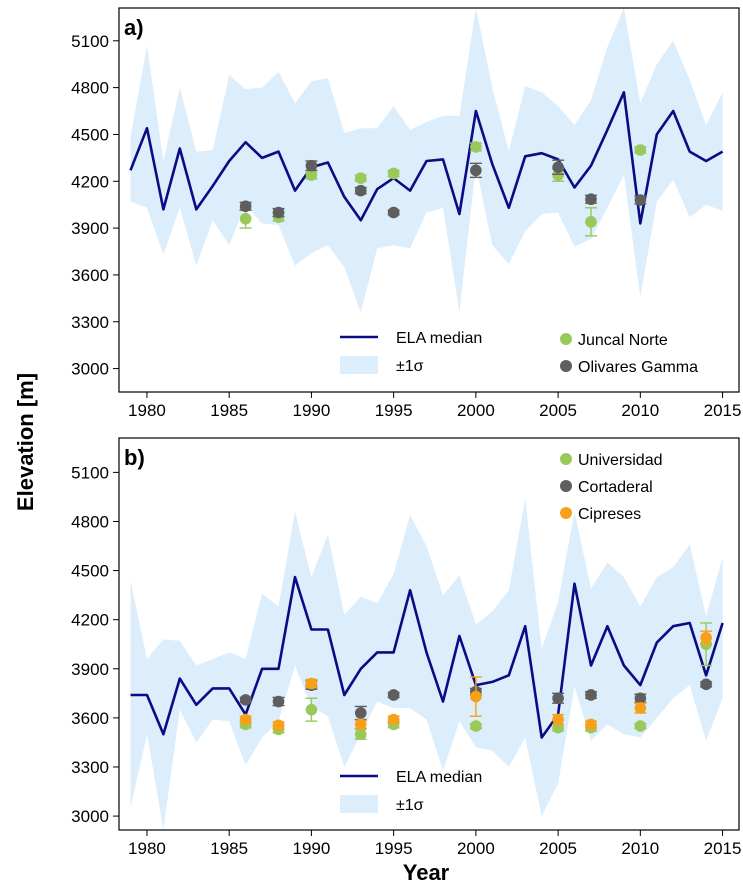 The width and height of the screenshot is (743, 885). Describe the element at coordinates (25, 442) in the screenshot. I see `y-axis-title: Elevation [m]` at that location.